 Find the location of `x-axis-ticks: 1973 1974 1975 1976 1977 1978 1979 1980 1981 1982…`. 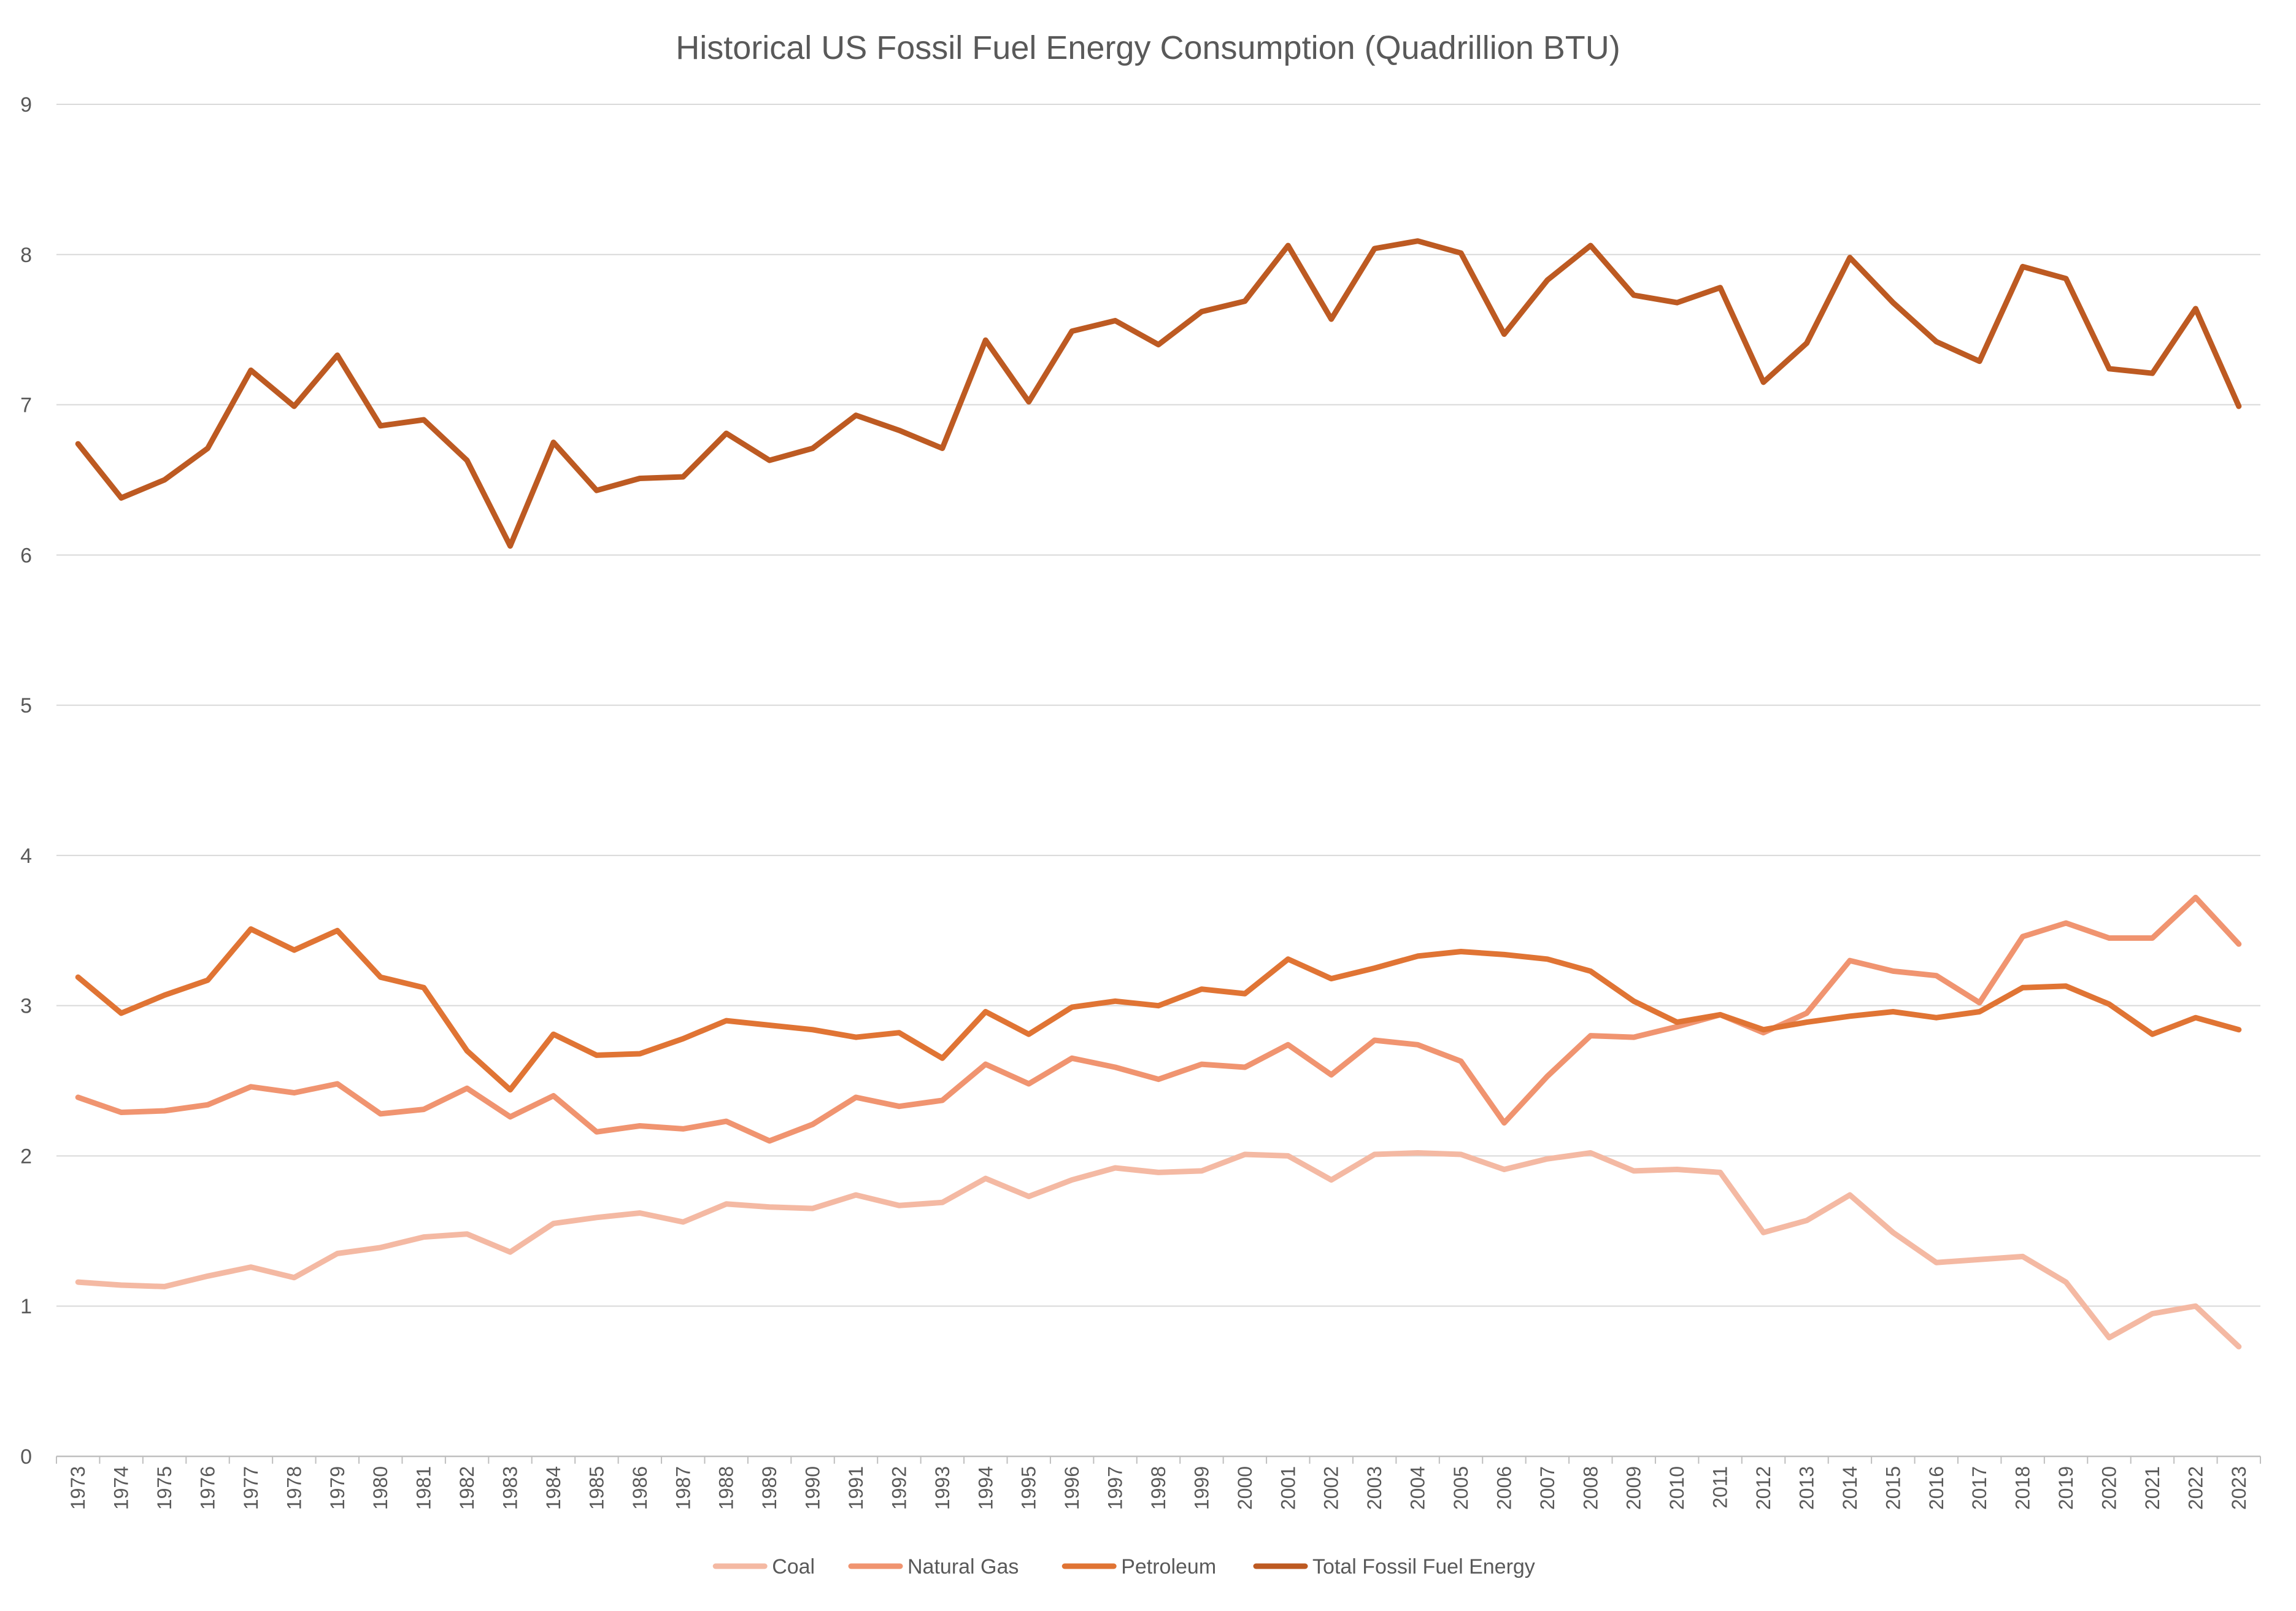

x-axis-ticks: 1973 1974 1975 1976 1977 1978 1979 1980 1981 1982… is located at coordinates (1158, 1483).